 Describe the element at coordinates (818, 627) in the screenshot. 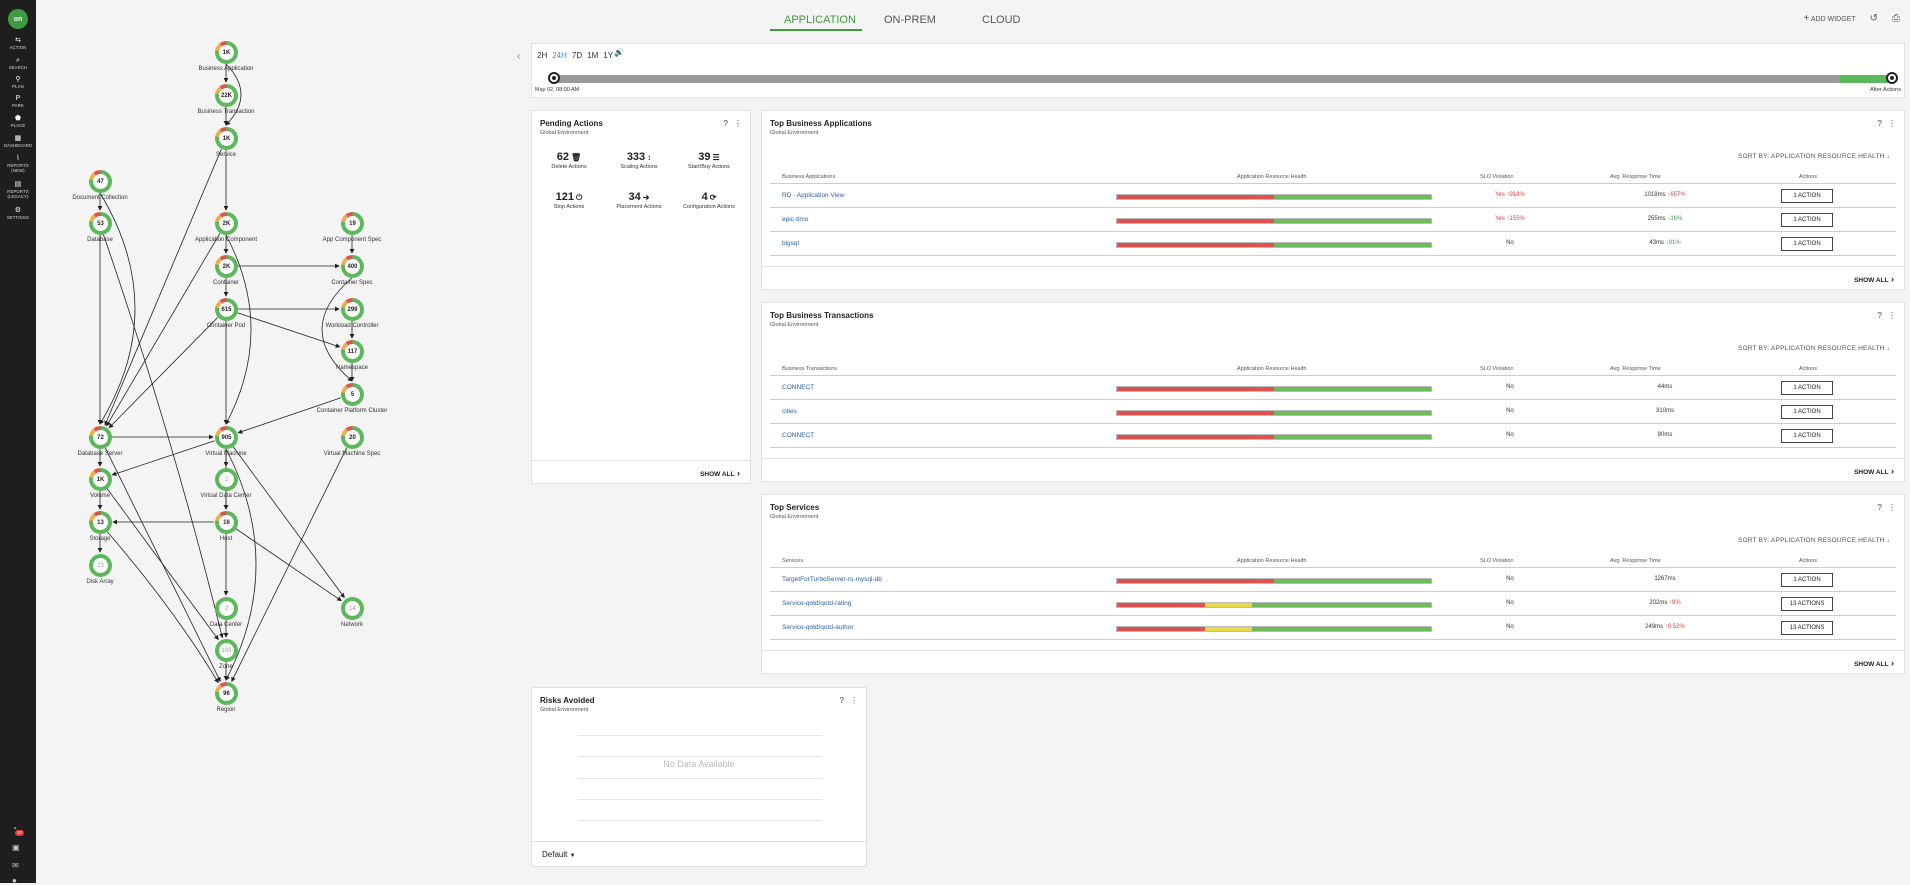

I see `row-name-link: Service-qotd/qotd-author` at that location.